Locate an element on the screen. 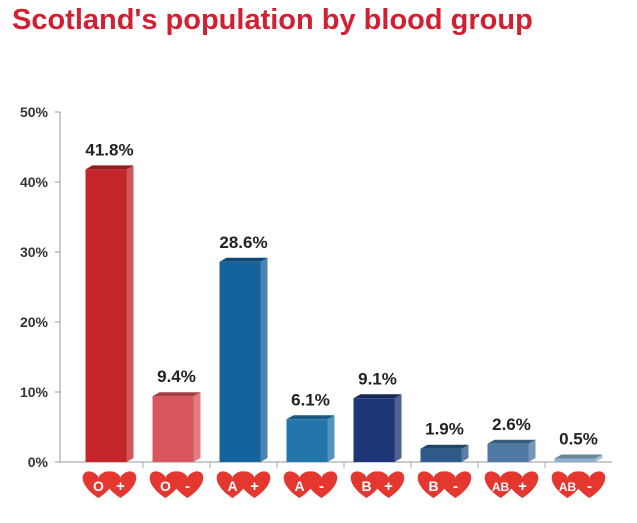  y-tick-label: 50% is located at coordinates (34, 112).